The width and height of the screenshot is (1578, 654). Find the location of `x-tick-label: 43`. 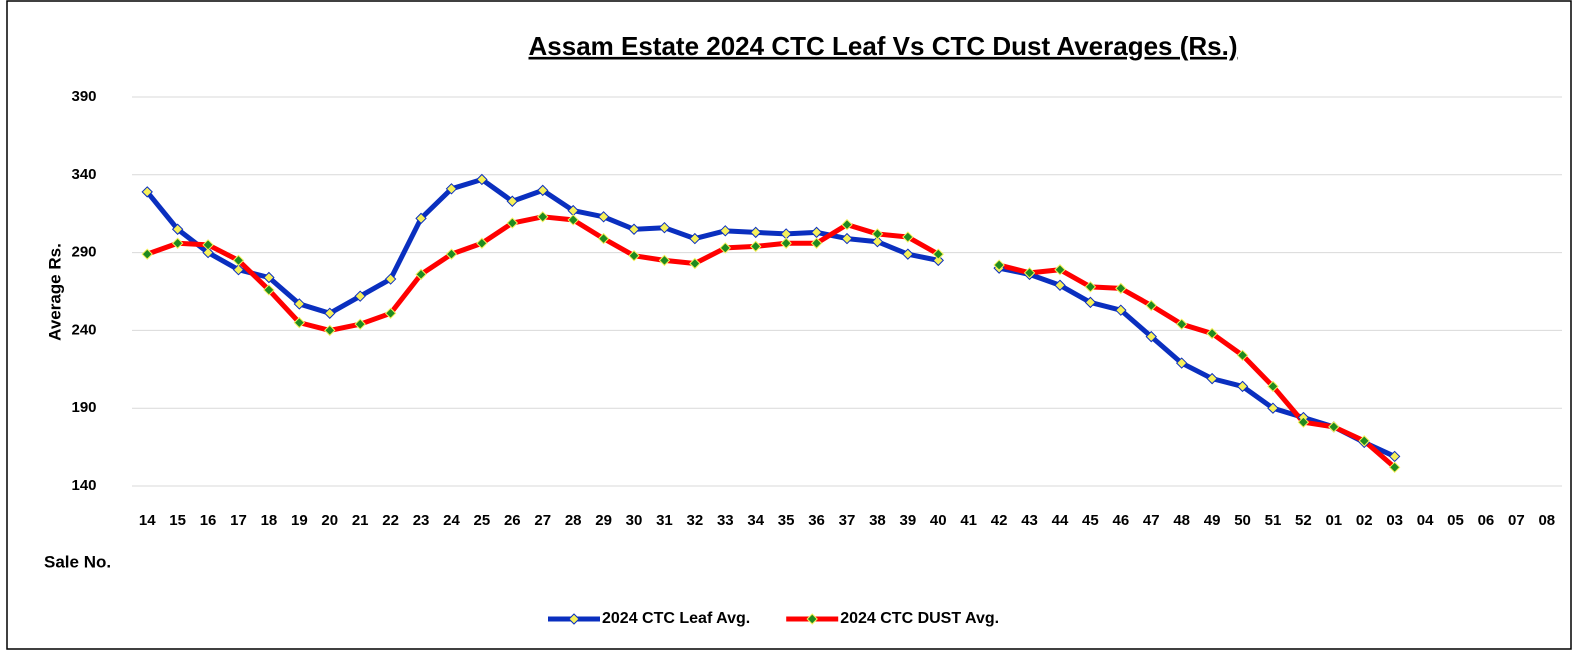

x-tick-label: 43 is located at coordinates (1029, 520).